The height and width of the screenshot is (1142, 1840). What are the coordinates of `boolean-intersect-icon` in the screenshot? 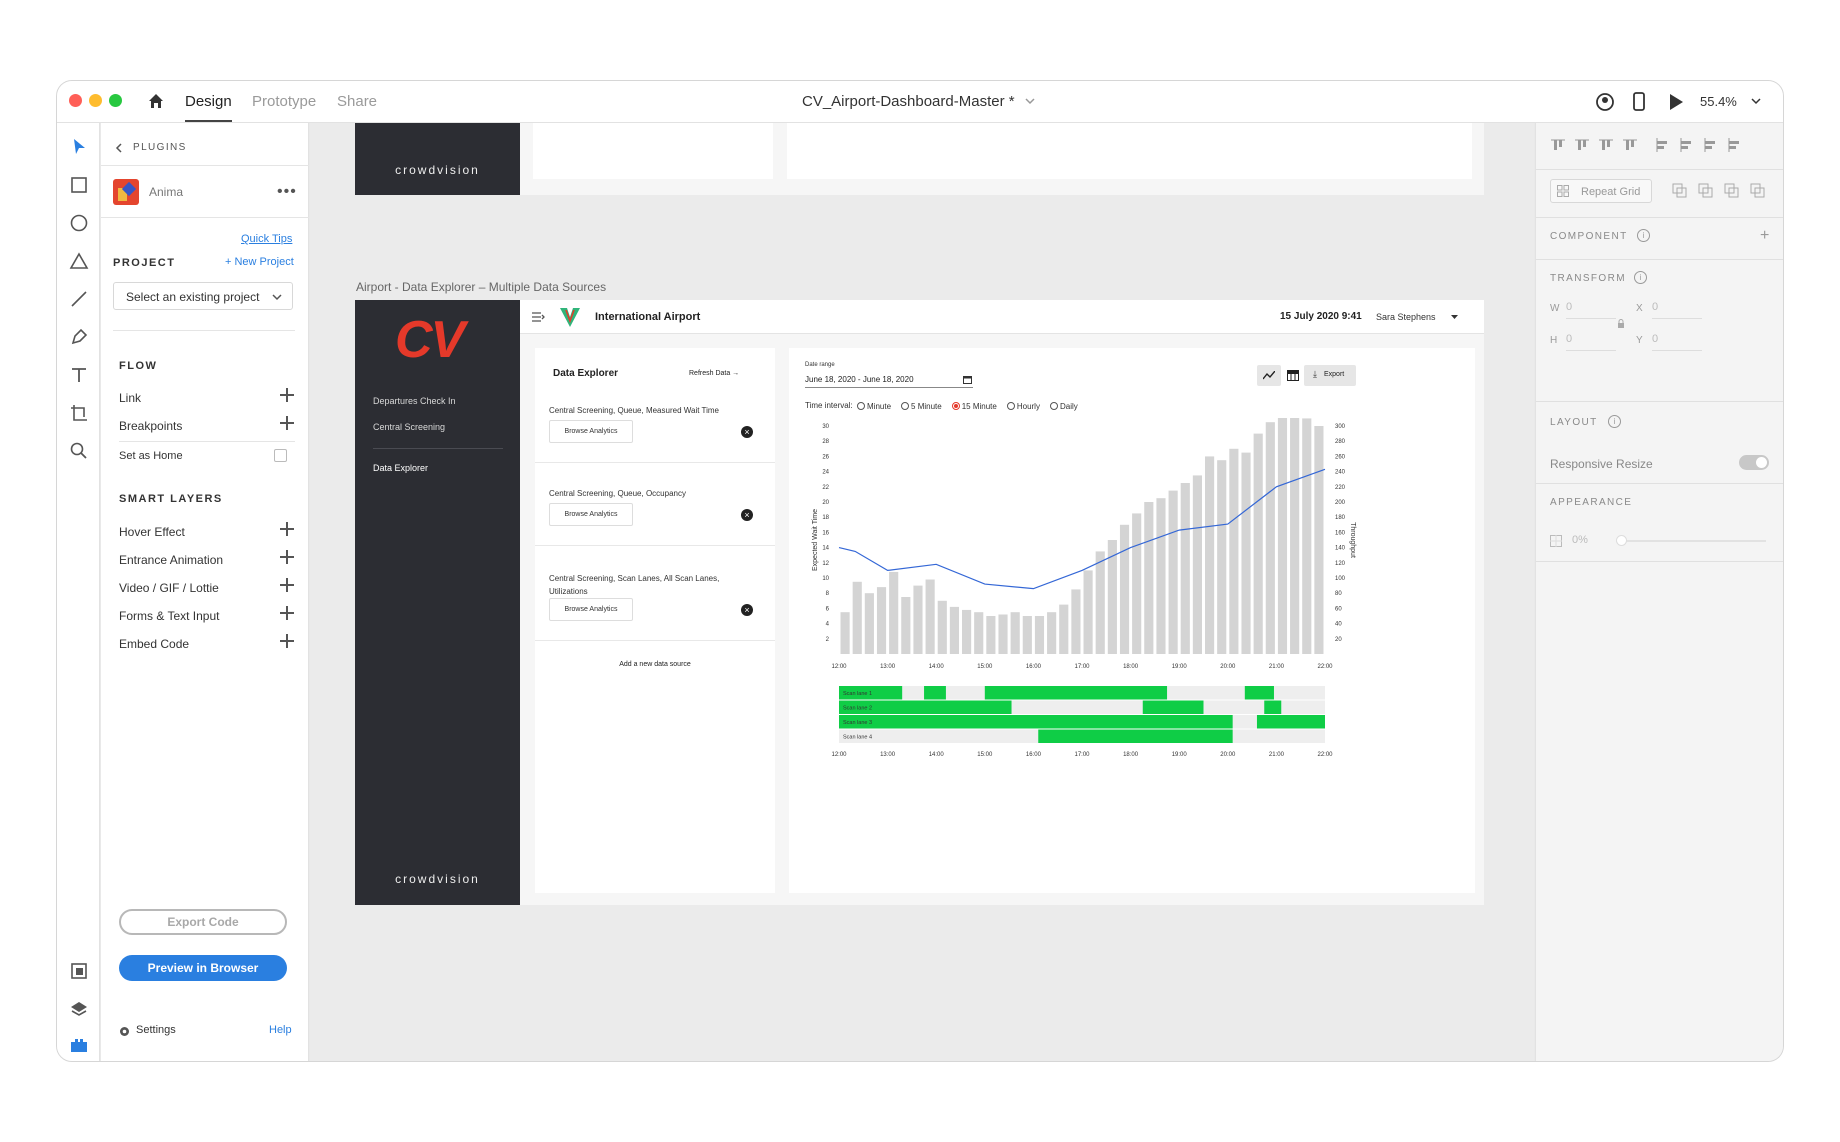 It's located at (1732, 191).